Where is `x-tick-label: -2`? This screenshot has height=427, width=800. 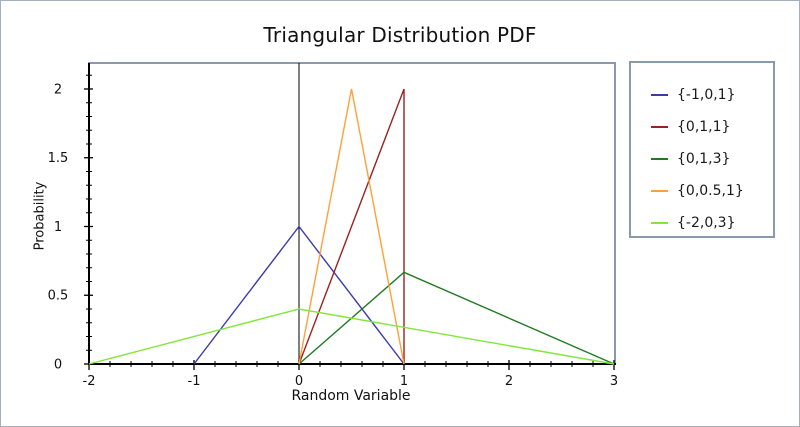 x-tick-label: -2 is located at coordinates (89, 381).